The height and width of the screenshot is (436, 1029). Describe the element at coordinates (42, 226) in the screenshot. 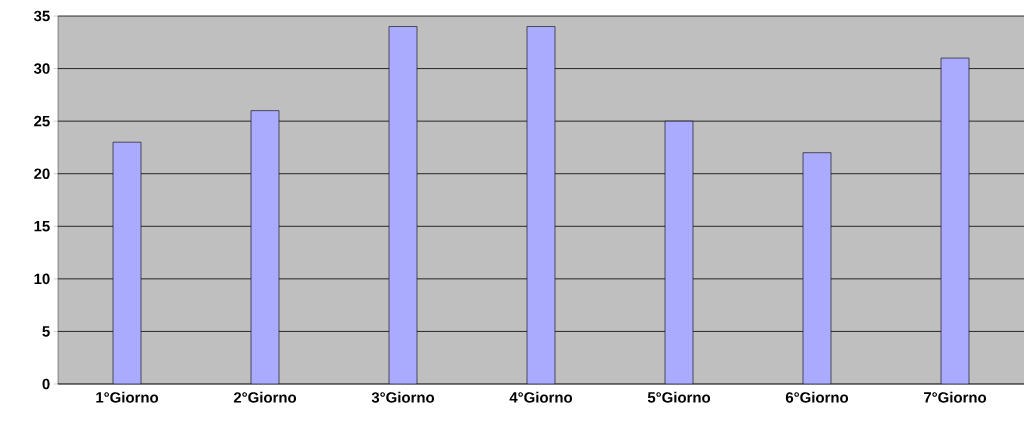

I see `y-tick-label: 15` at that location.